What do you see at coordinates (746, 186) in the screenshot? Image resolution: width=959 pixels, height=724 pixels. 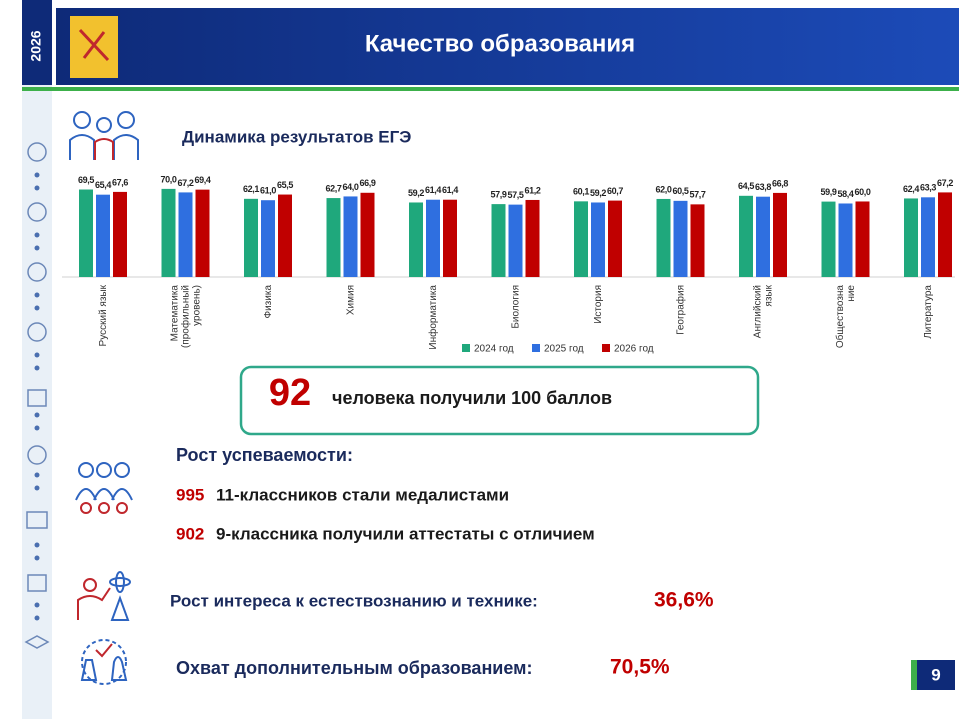 I see `value-label: 64,5` at bounding box center [746, 186].